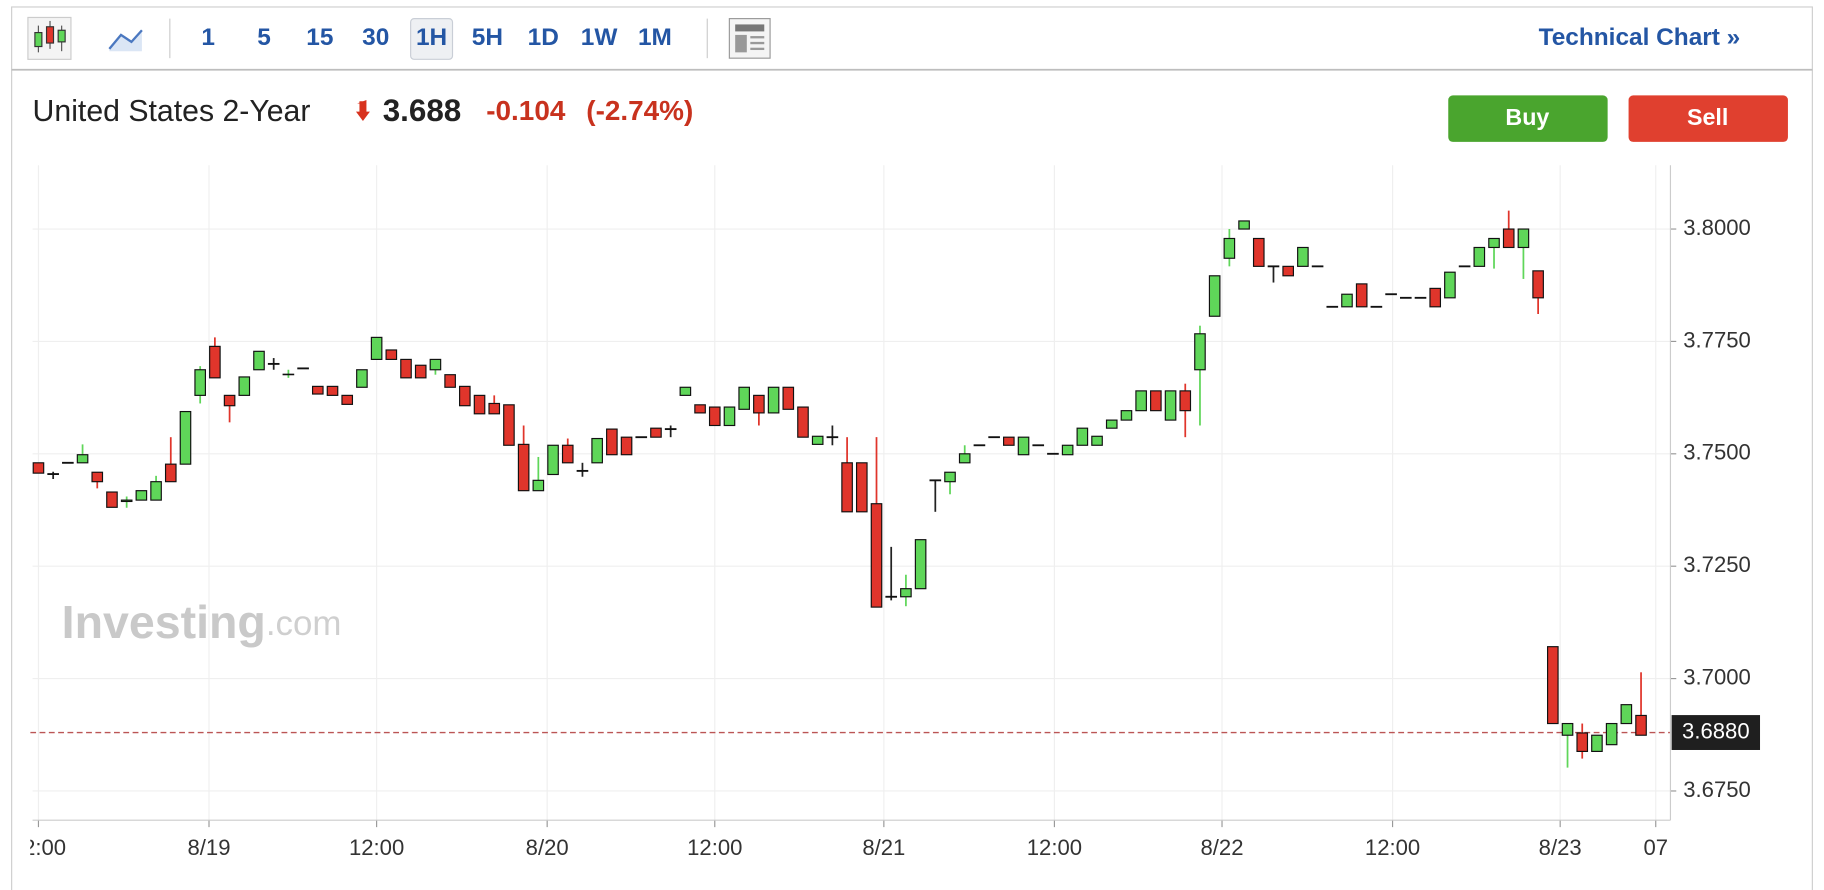  I want to click on layout-icon, so click(749, 38).